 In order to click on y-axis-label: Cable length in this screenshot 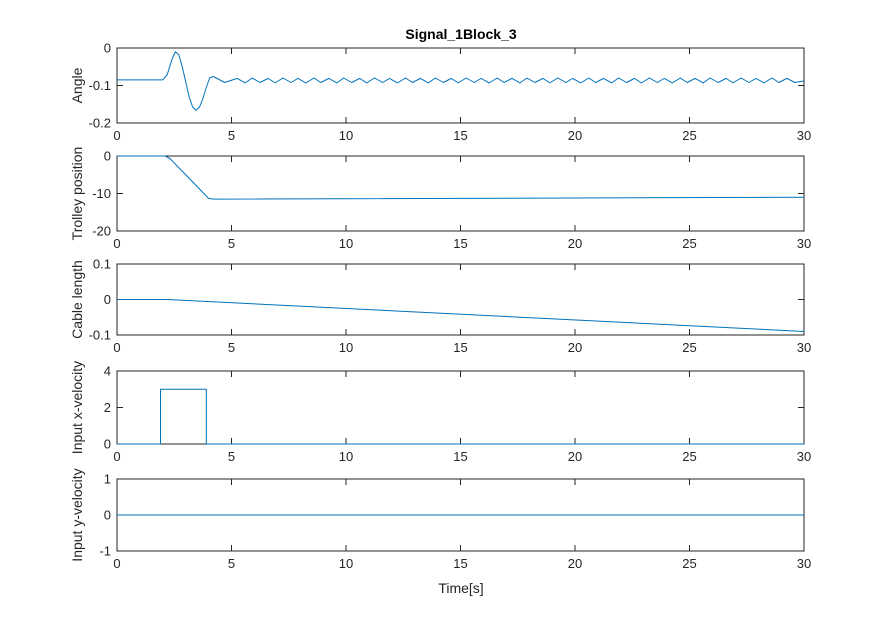, I will do `click(77, 299)`.